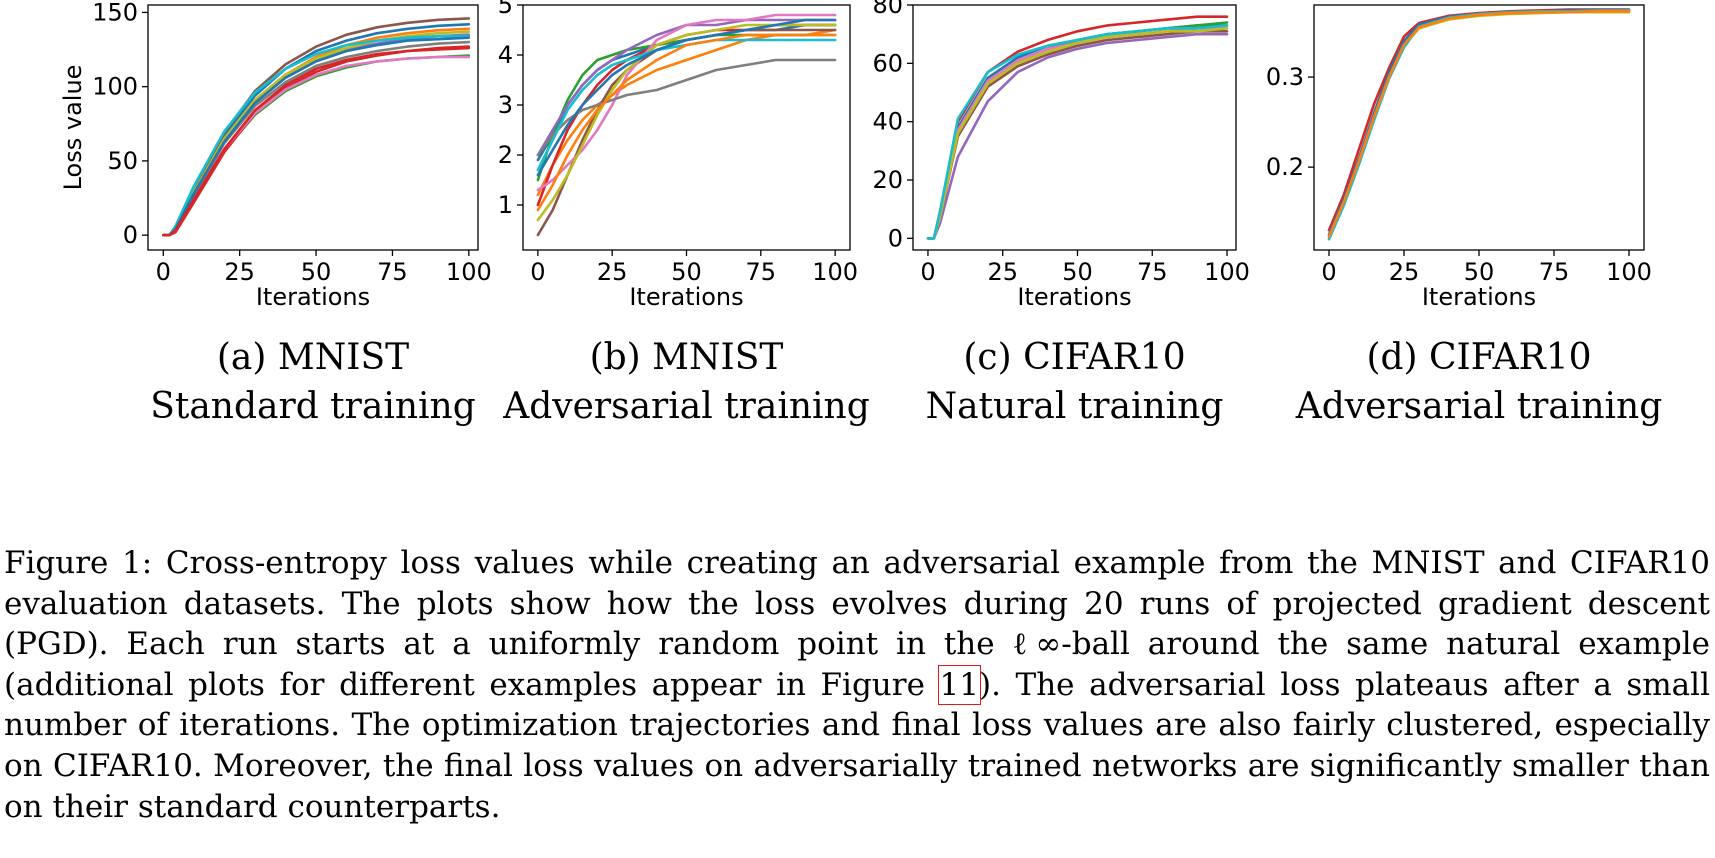 Image resolution: width=1715 pixels, height=858 pixels. What do you see at coordinates (1074, 357) in the screenshot?
I see `subcaption-line-1: (c) CIFAR10` at bounding box center [1074, 357].